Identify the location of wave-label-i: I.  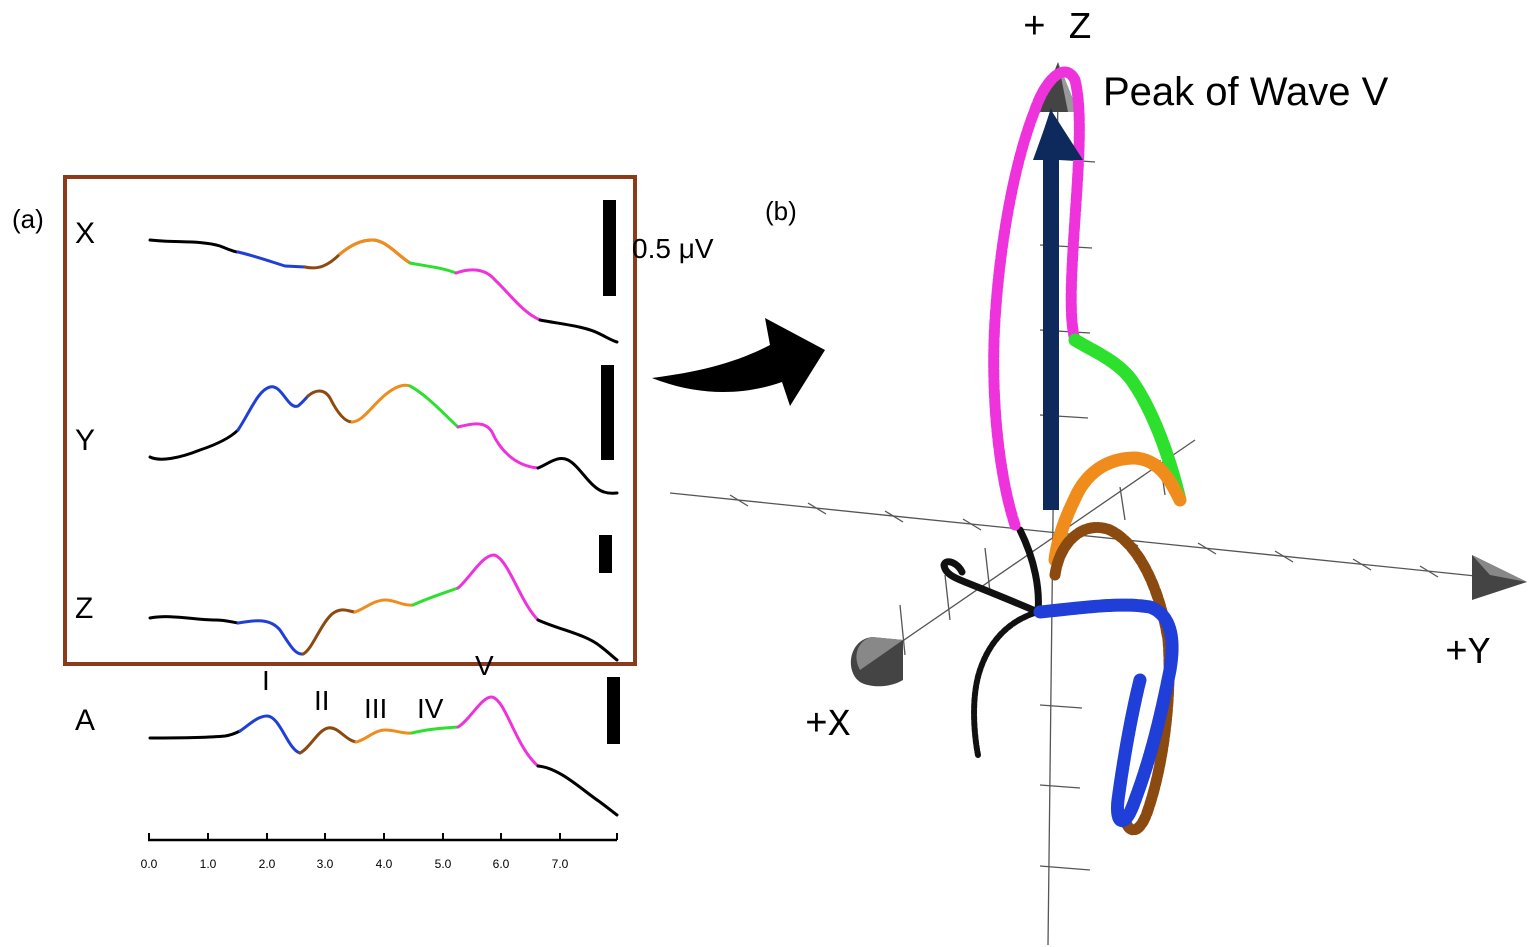
(266, 680).